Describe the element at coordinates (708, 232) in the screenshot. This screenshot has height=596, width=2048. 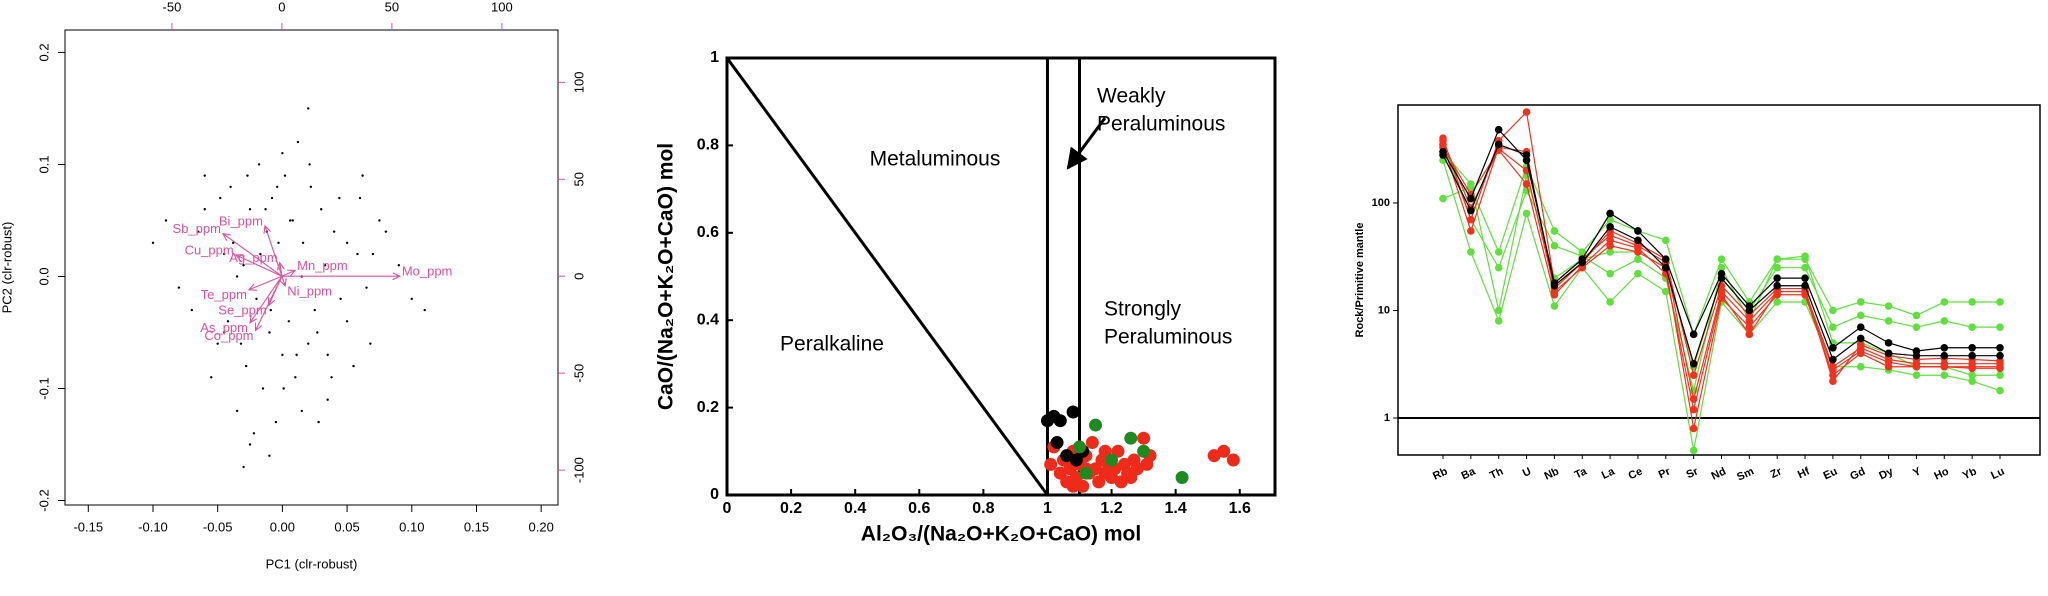
I see `y-tick-label: 0.6` at that location.